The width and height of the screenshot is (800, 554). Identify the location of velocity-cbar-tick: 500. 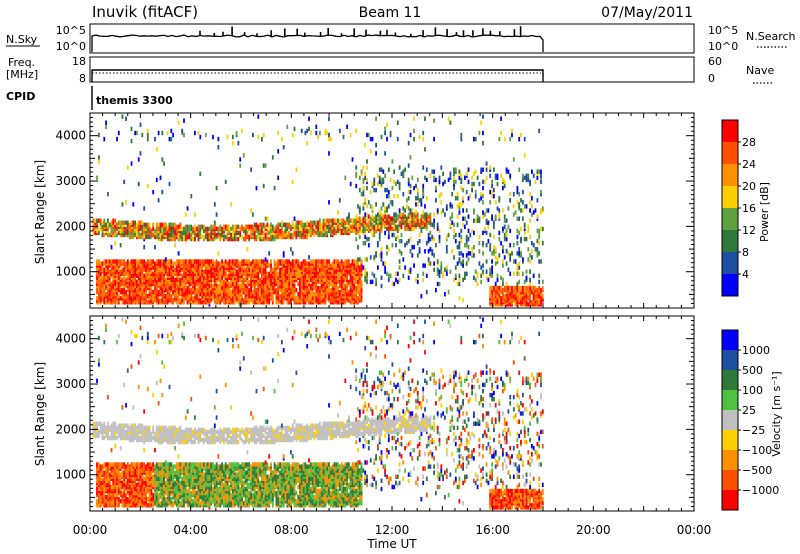
(752, 370).